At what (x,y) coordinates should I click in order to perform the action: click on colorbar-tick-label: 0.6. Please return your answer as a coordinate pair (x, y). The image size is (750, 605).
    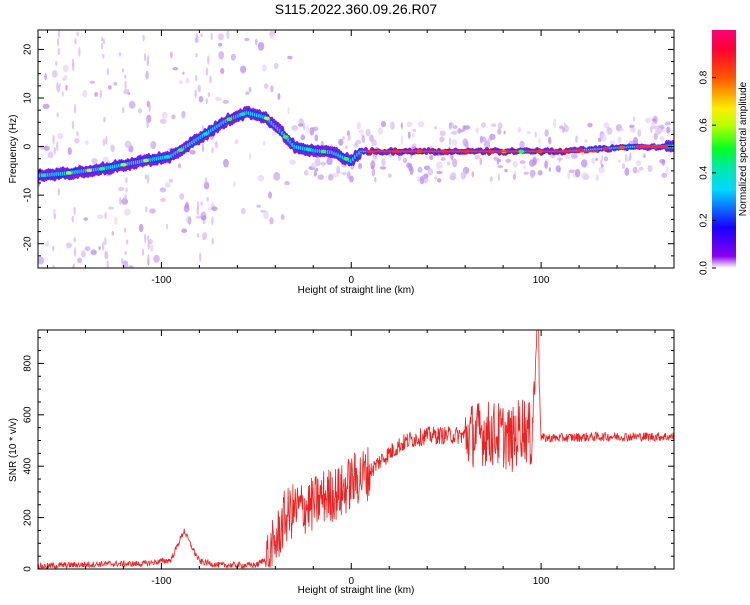
    Looking at the image, I should click on (704, 125).